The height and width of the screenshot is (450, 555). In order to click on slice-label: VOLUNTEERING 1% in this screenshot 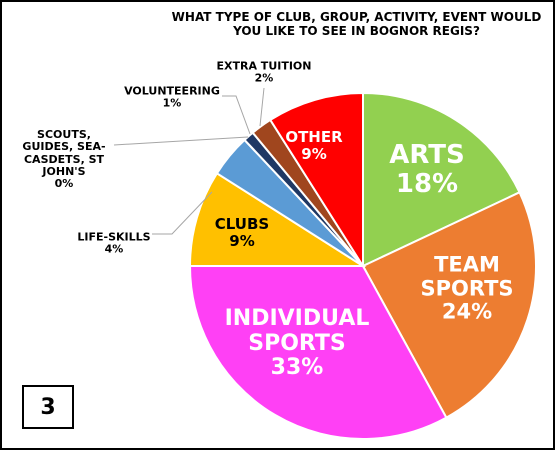, I will do `click(172, 97)`.